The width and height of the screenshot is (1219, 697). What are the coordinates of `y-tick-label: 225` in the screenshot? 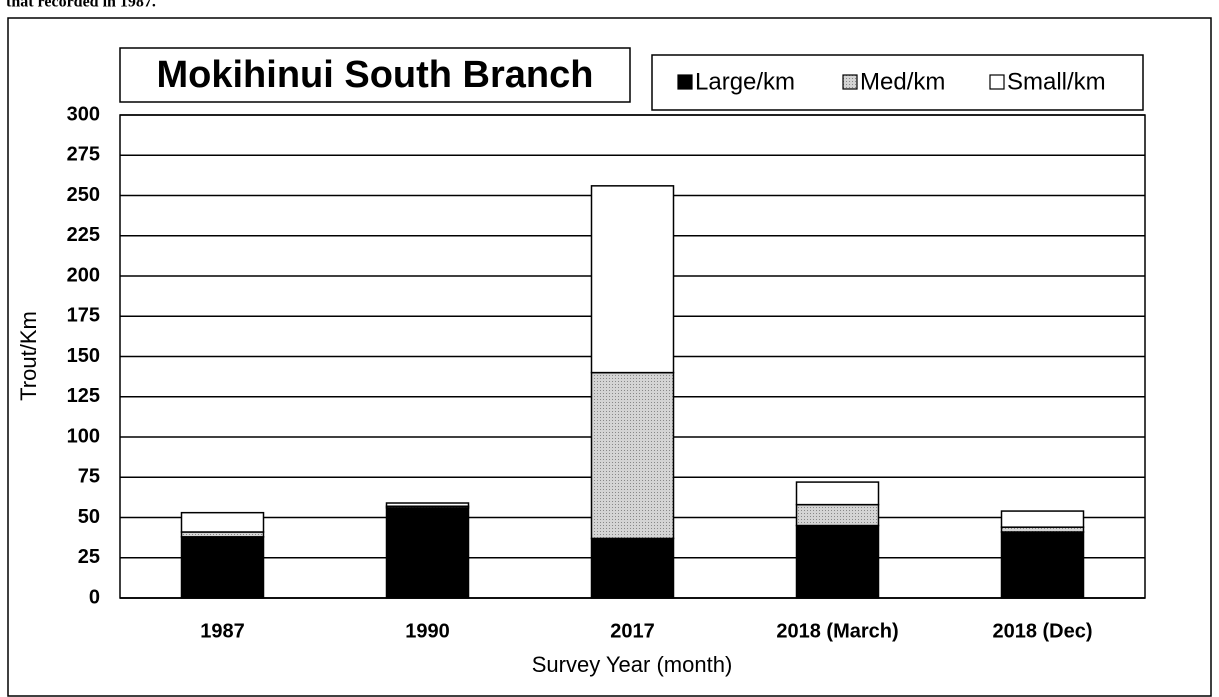 It's located at (83, 235).